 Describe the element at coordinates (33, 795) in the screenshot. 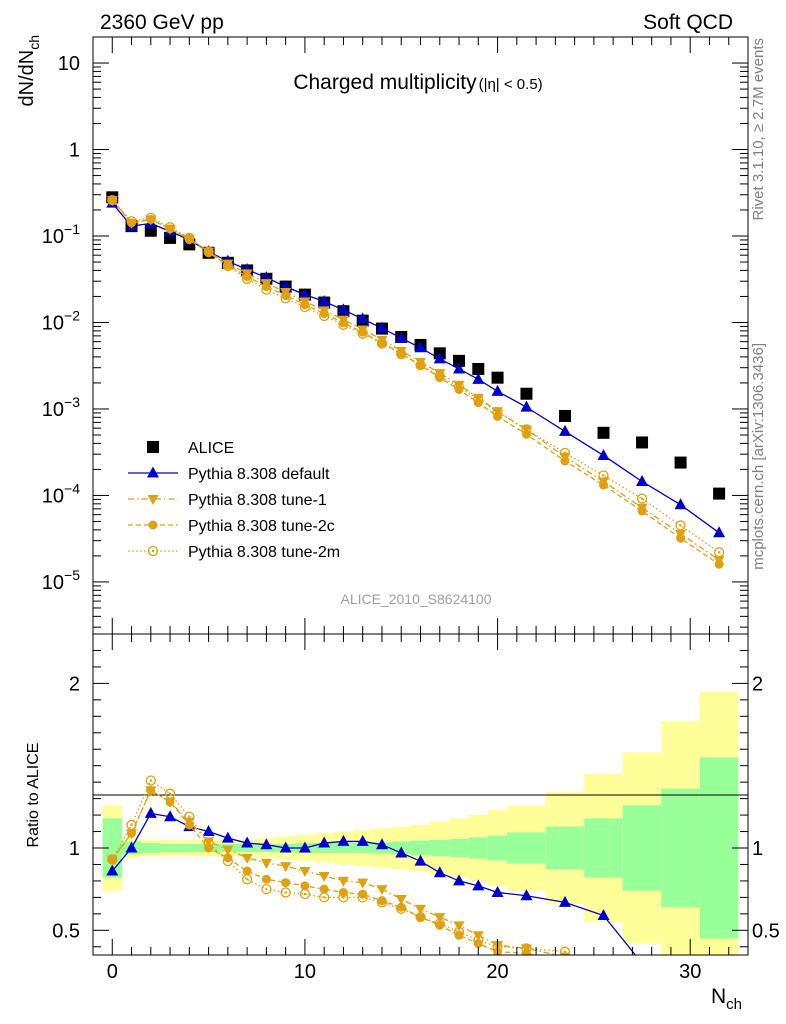

I see `ratio-y-axis-label: Ratio to ALICE` at that location.